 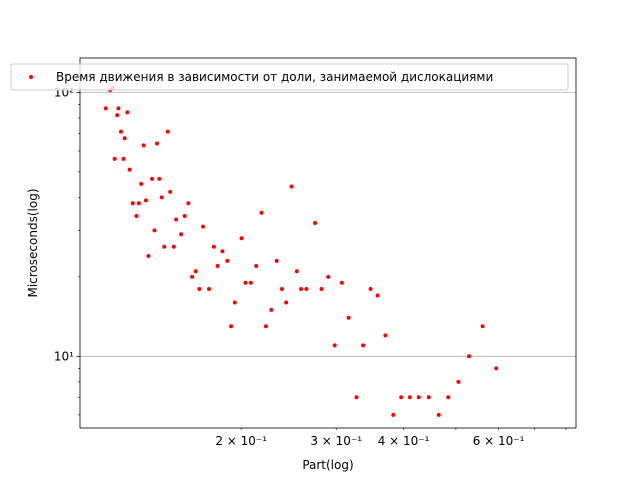 What do you see at coordinates (336, 441) in the screenshot?
I see `x-tick-label: 3 × 10⁻¹` at bounding box center [336, 441].